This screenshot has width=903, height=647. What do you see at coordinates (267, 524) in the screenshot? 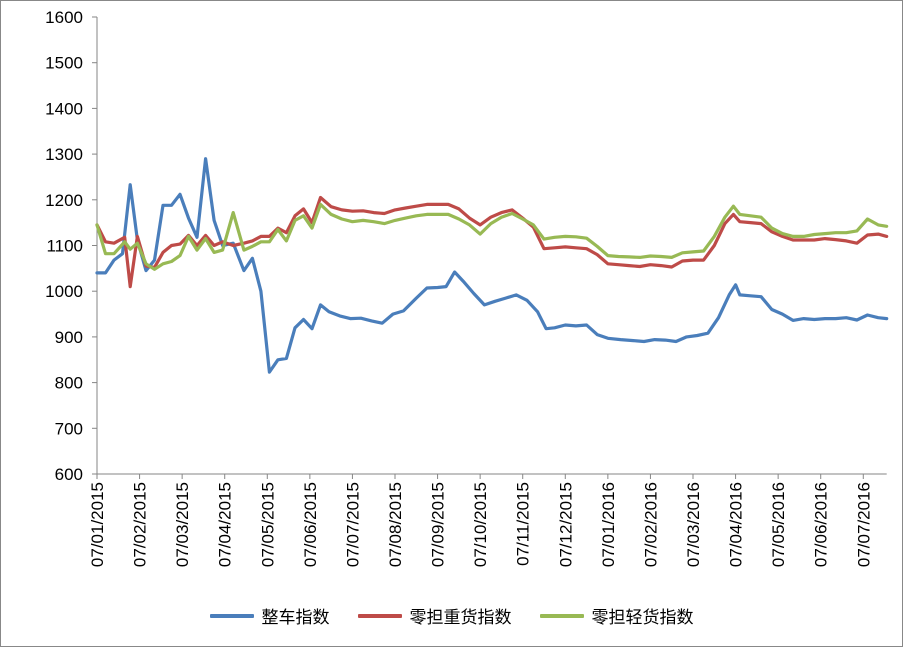
I see `x-tick-label: 07/05/2015` at bounding box center [267, 524].